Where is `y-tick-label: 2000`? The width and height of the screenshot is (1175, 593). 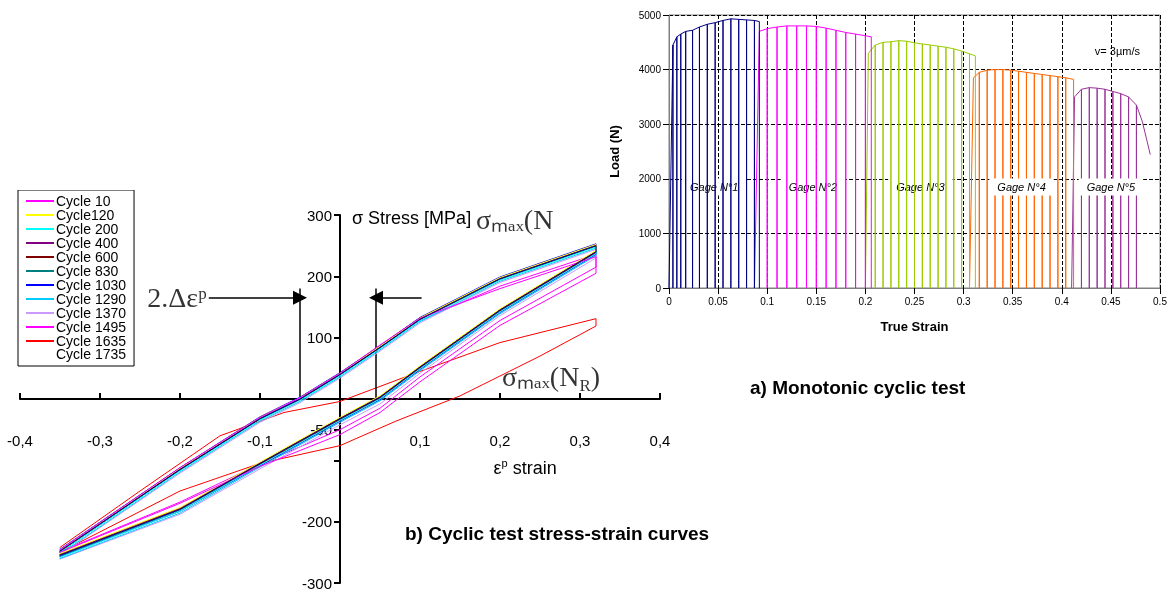 y-tick-label: 2000 is located at coordinates (650, 179).